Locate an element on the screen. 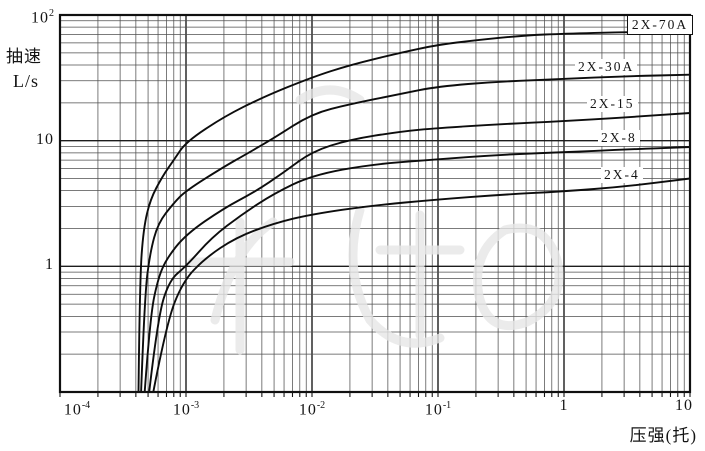 This screenshot has height=451, width=705. x-tick-label: 10⁻⁴ is located at coordinates (77, 409).